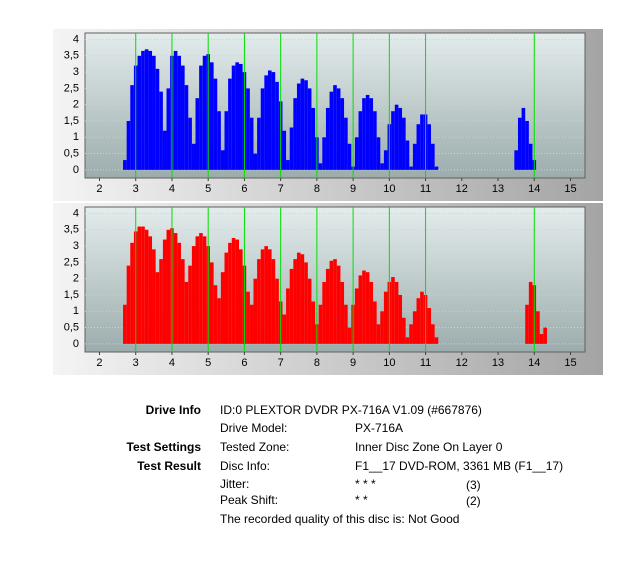 The width and height of the screenshot is (643, 581). I want to click on x-tick-label: 12, so click(462, 189).